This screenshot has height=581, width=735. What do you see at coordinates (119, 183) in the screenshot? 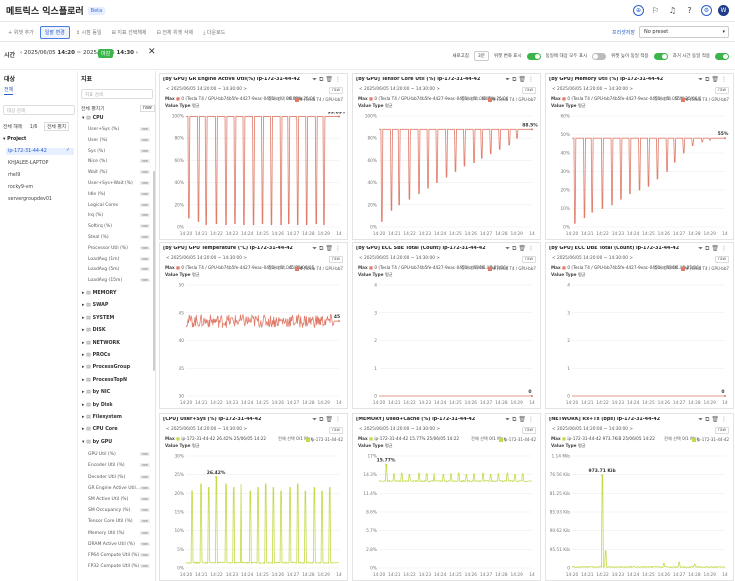
I see `metric-item: User+Sys+Wait (%) raw` at bounding box center [119, 183].